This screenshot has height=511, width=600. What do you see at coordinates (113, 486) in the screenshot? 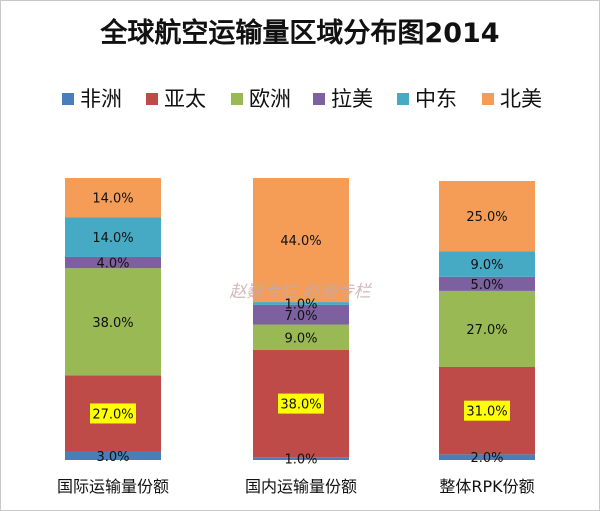
I see `category-label-0: 国际运输量份额` at bounding box center [113, 486].